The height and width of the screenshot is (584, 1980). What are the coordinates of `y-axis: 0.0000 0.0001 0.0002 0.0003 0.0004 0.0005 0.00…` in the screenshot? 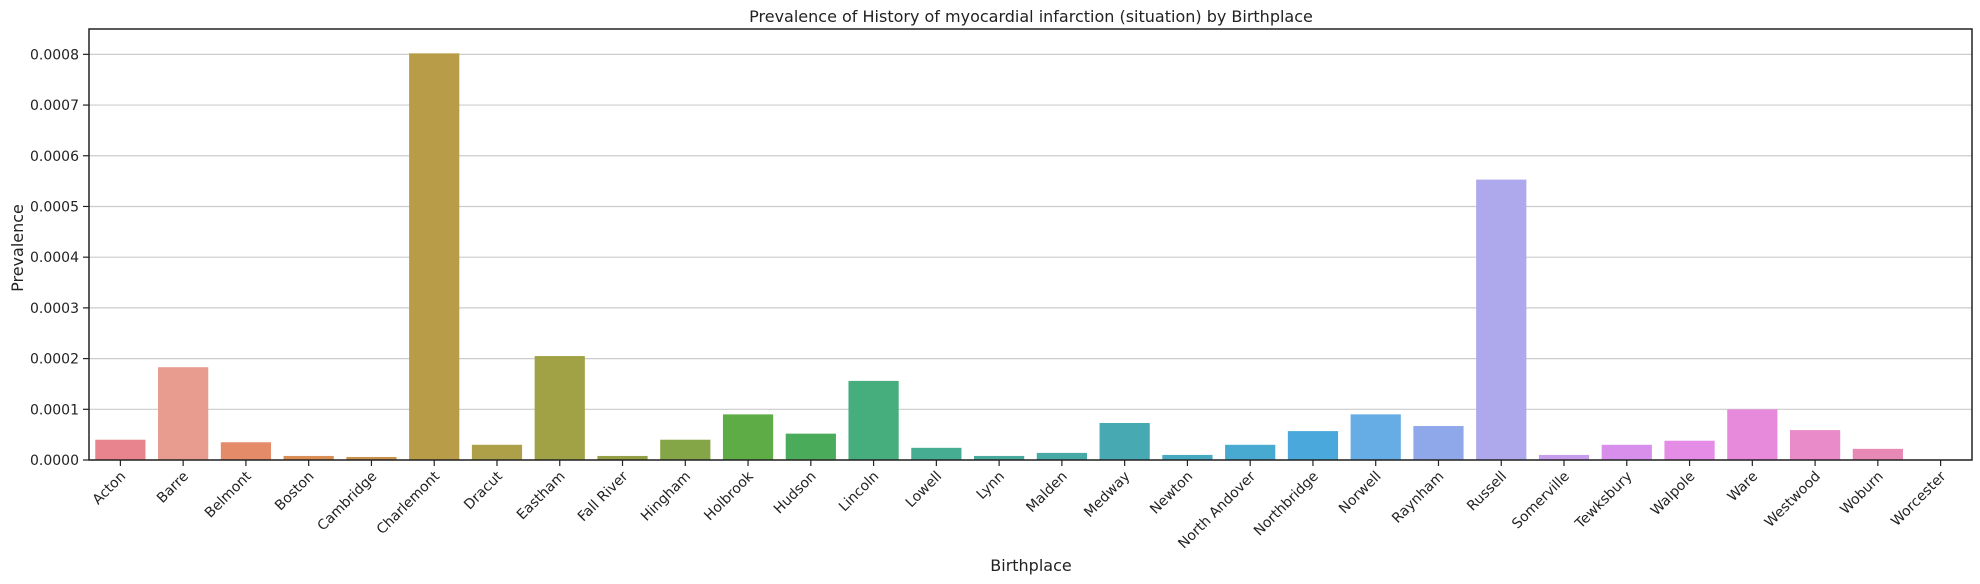 It's located at (59, 258).